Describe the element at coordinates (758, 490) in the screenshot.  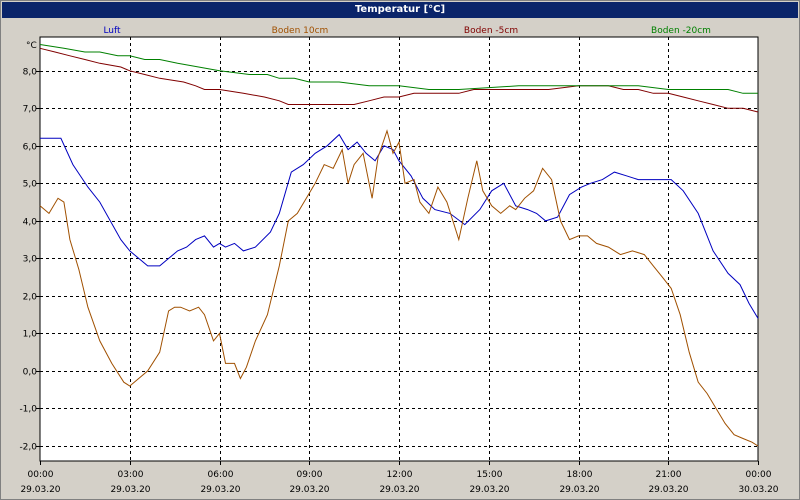
I see `x-tick-date-label: 30.03.20` at that location.